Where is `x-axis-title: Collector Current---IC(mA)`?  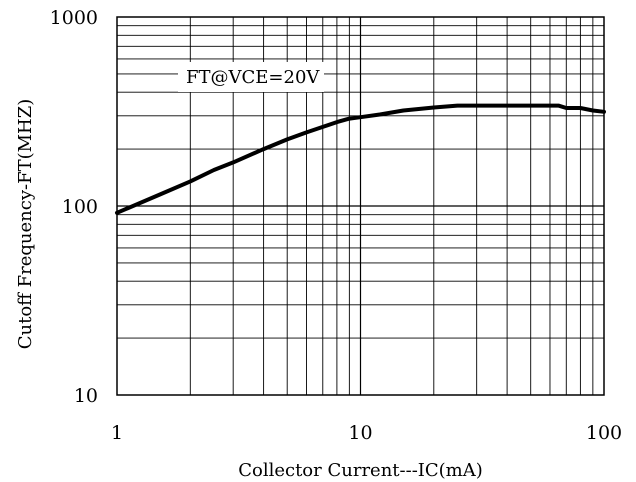 x-axis-title: Collector Current---IC(mA) is located at coordinates (360, 470).